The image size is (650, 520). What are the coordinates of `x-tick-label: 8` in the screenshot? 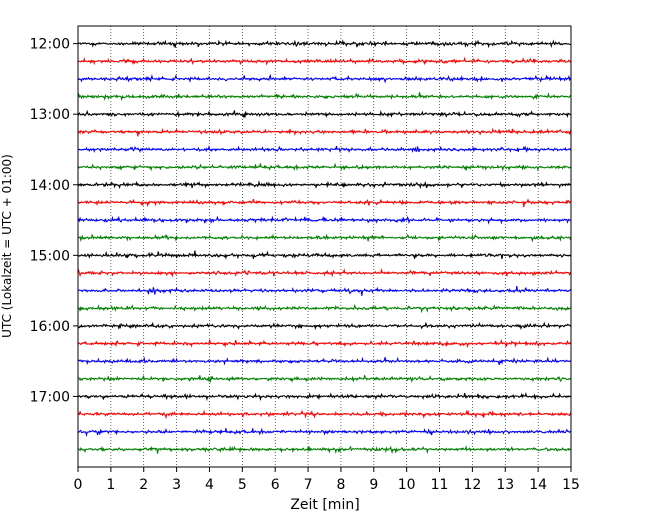 It's located at (340, 485).